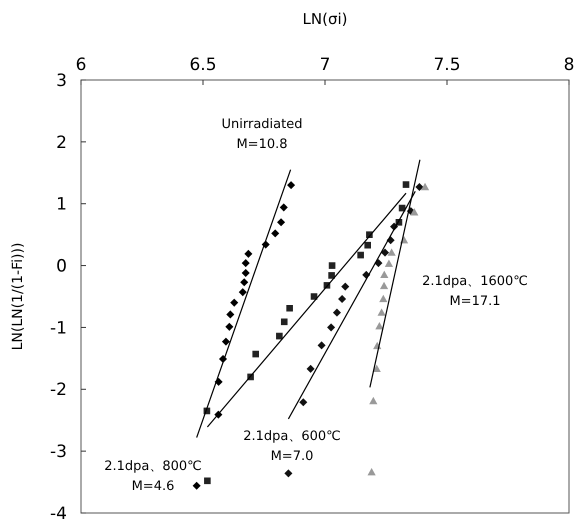  Describe the element at coordinates (61, 204) in the screenshot. I see `y-tick-label: 1` at that location.